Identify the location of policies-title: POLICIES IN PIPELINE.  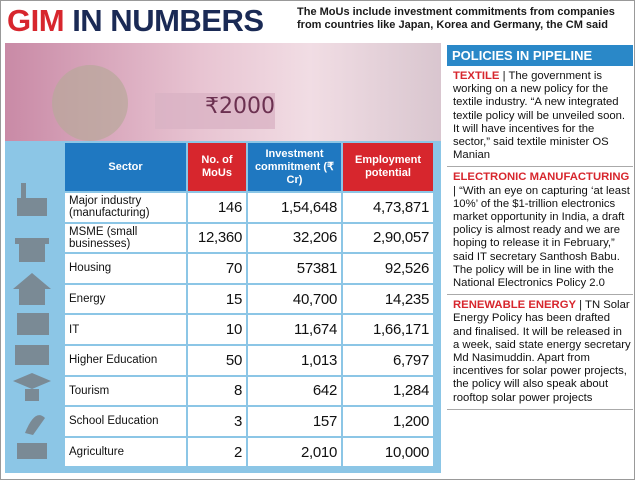
(540, 55).